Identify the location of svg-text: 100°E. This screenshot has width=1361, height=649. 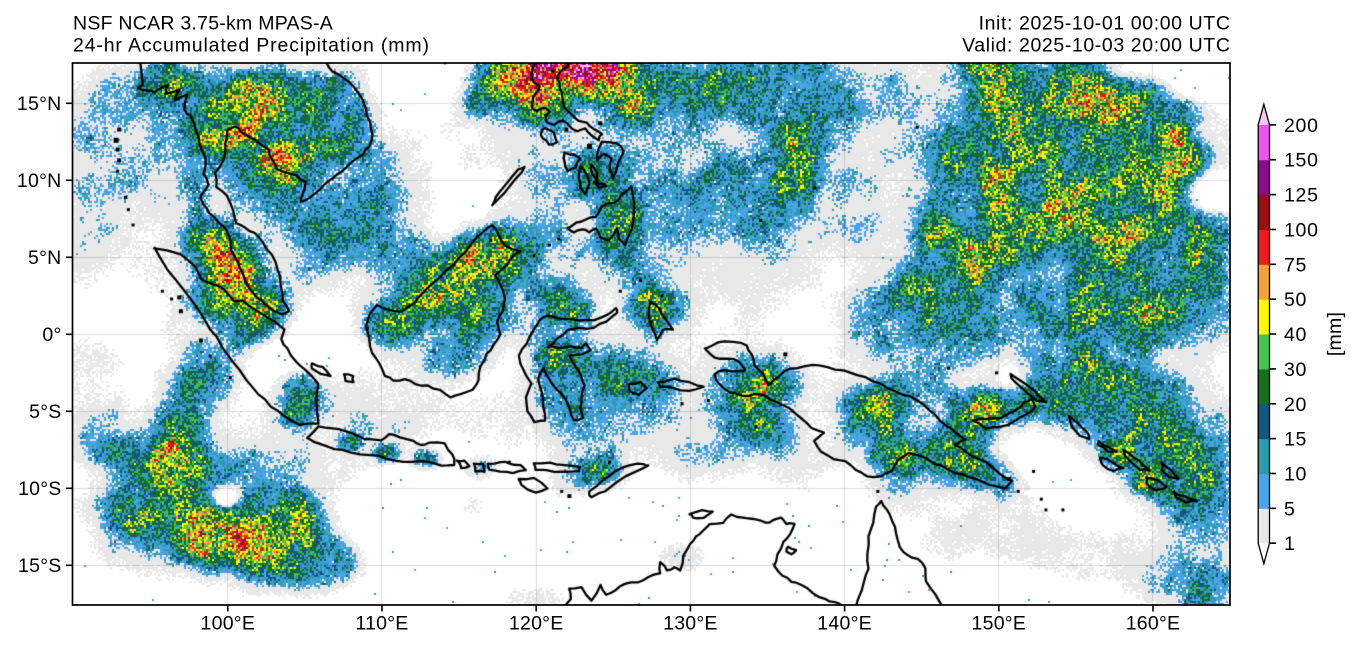
(228, 624).